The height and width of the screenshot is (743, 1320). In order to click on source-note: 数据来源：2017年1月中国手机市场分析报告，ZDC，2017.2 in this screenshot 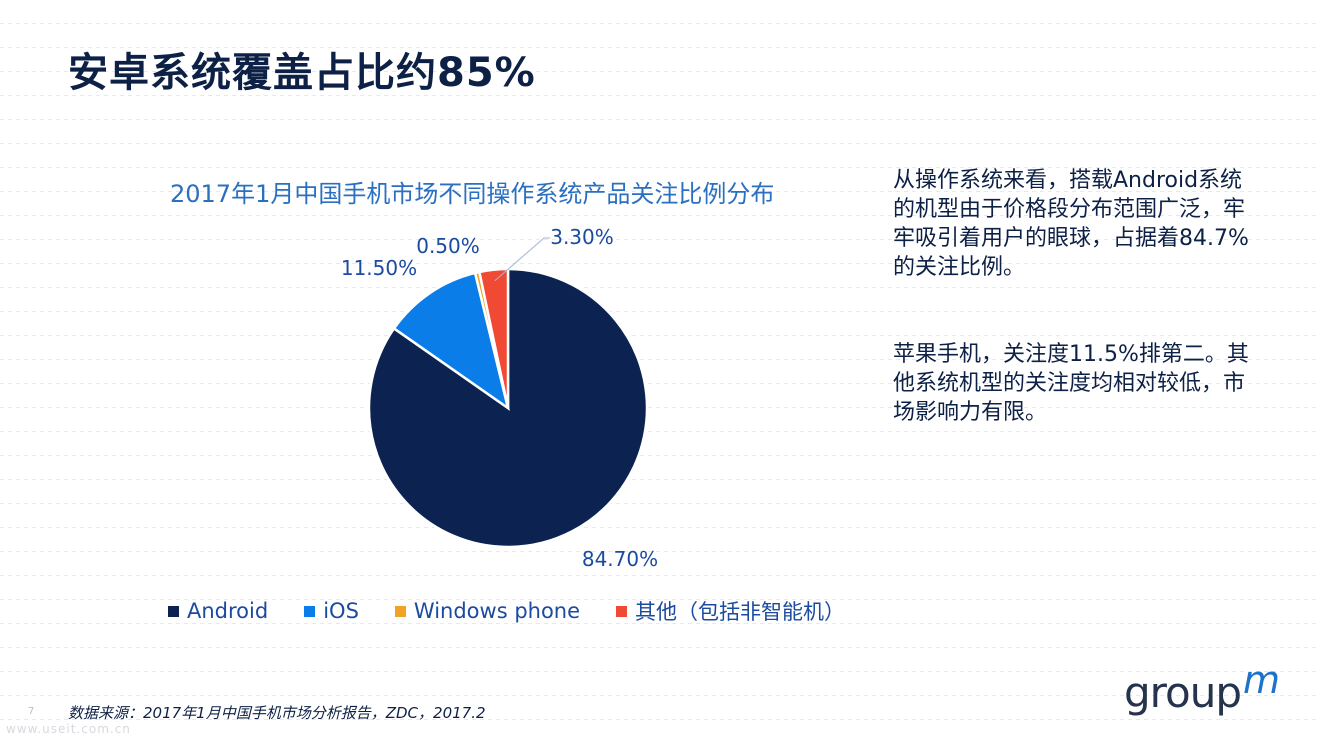, I will do `click(277, 713)`.